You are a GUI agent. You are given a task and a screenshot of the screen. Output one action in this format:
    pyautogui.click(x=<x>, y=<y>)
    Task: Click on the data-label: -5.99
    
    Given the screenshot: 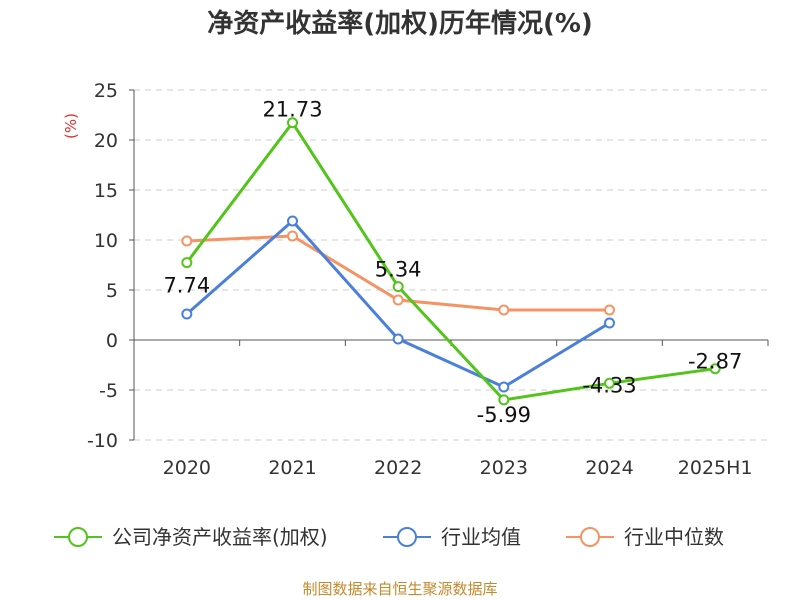 What is the action you would take?
    pyautogui.click(x=504, y=415)
    